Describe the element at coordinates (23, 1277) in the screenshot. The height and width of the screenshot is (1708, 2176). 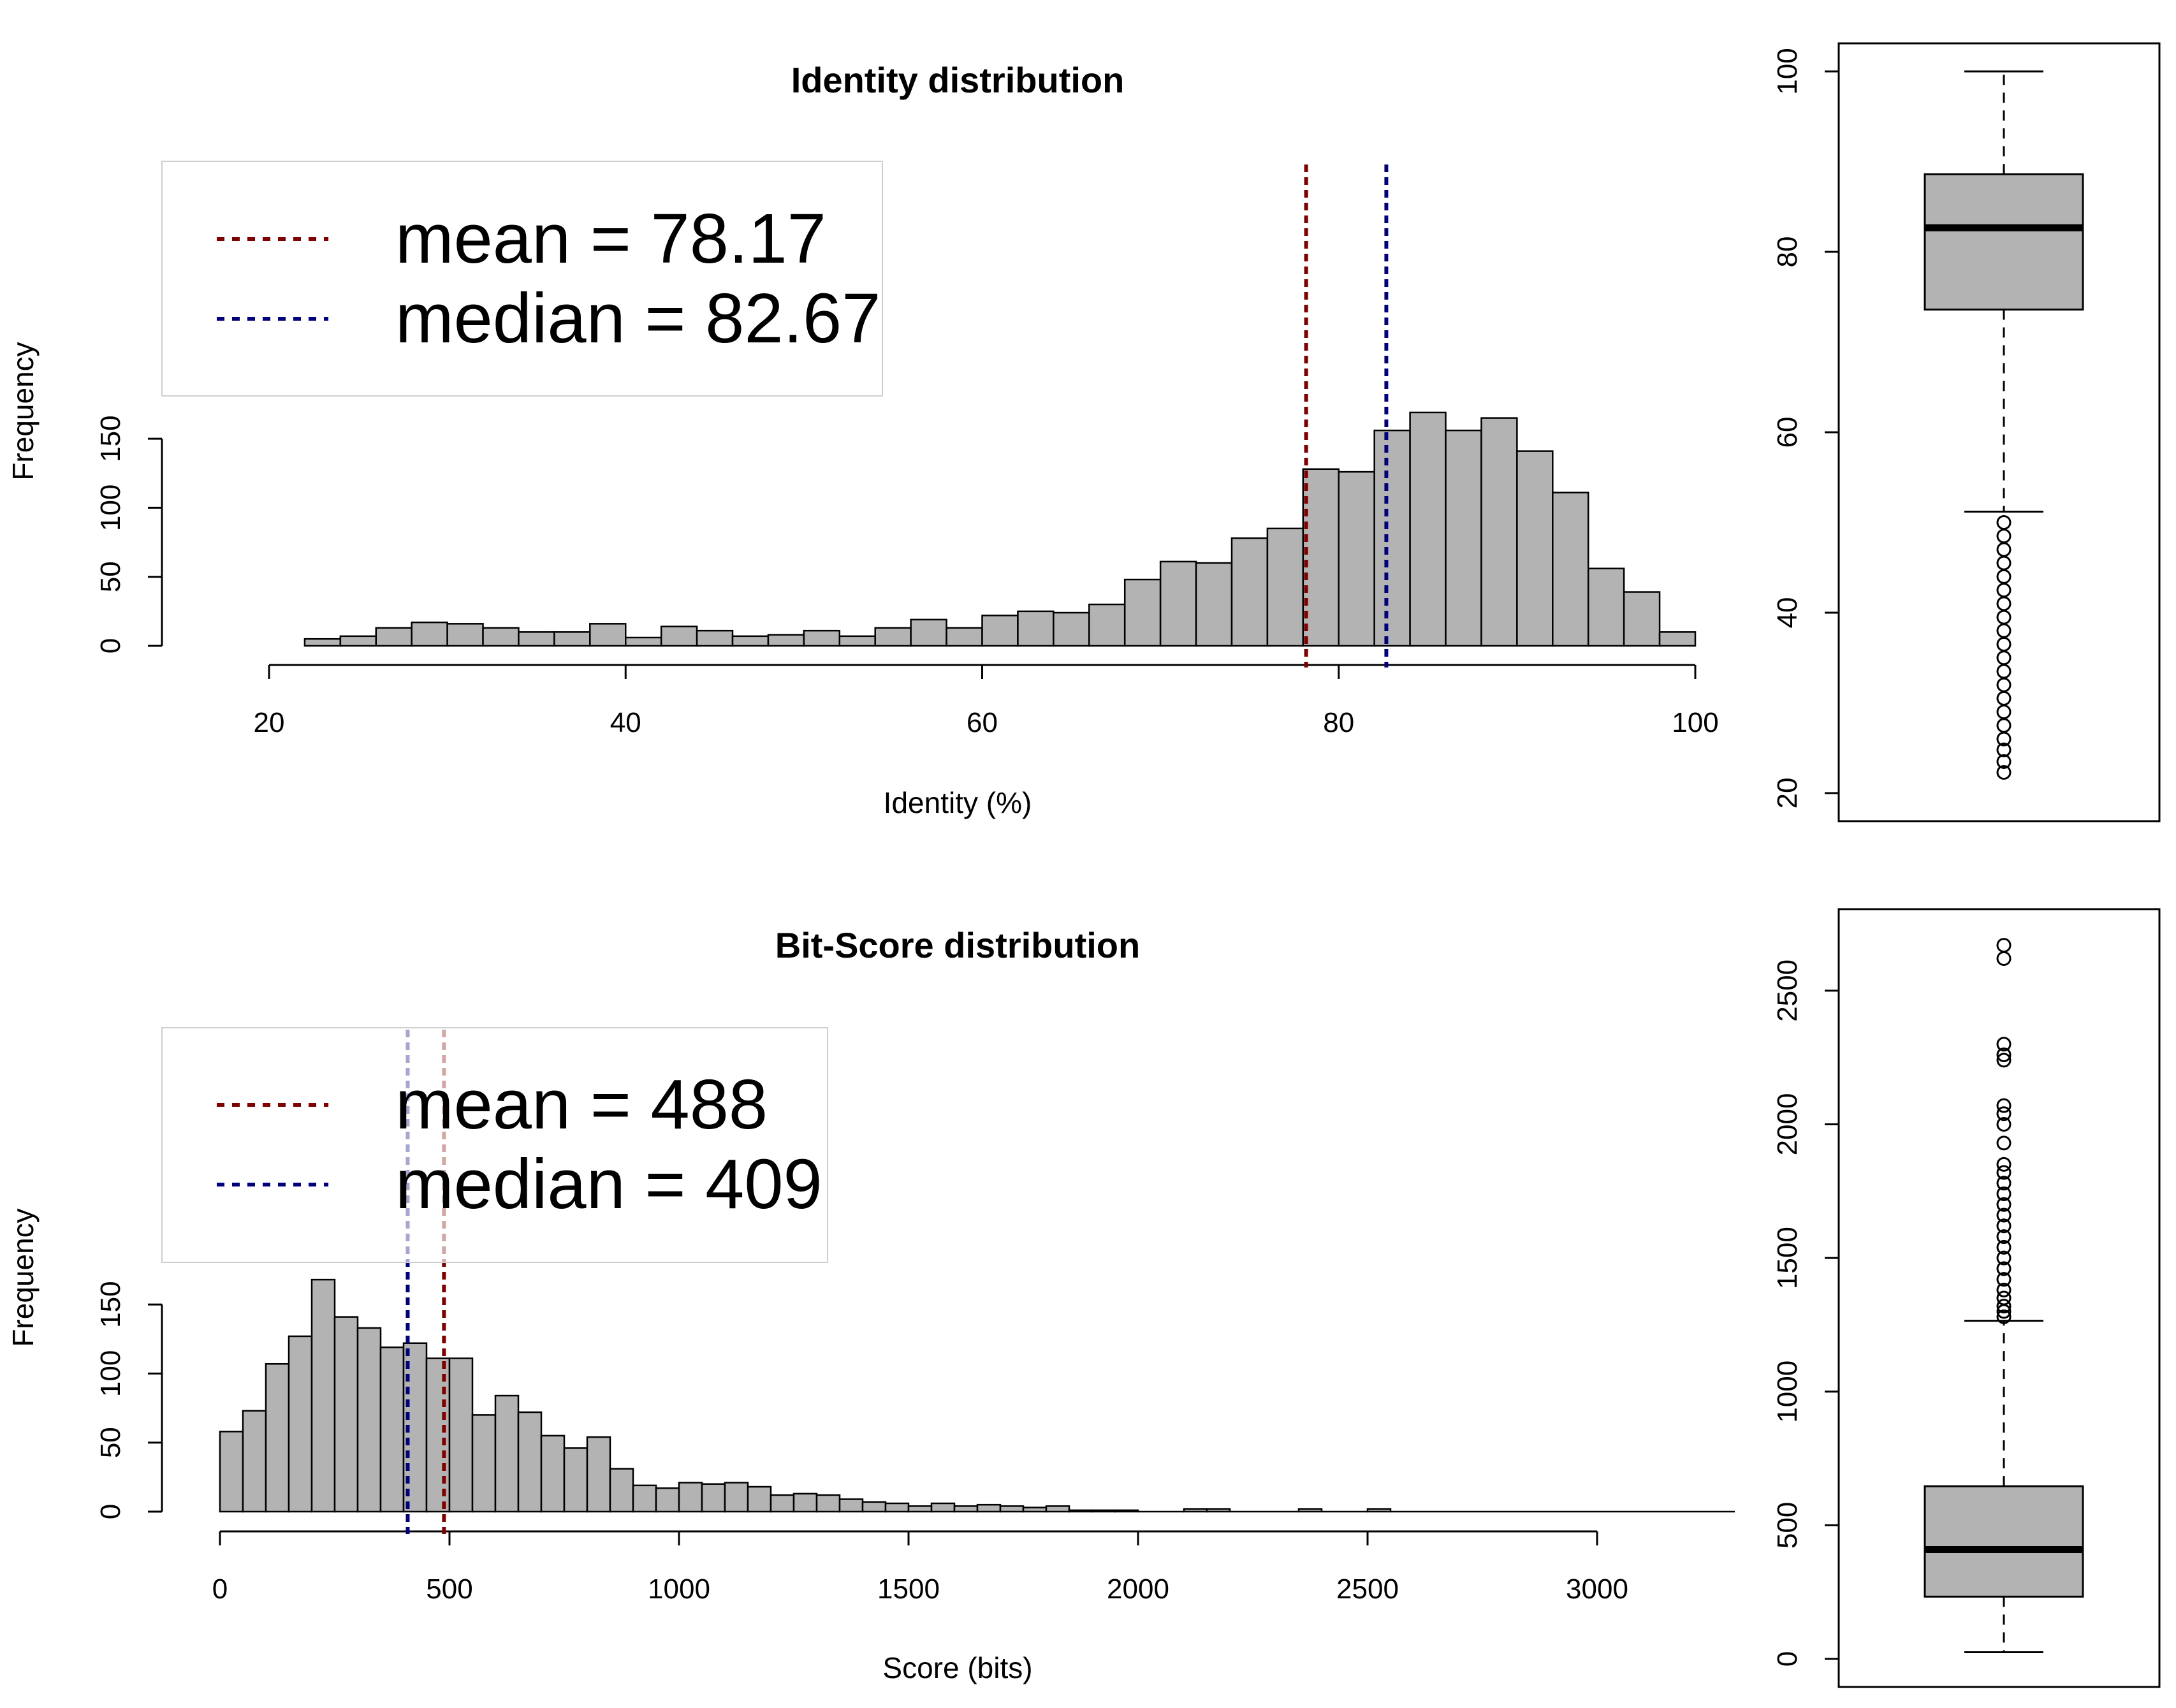
I see `bitscore-y-axis-label: Frequency` at that location.